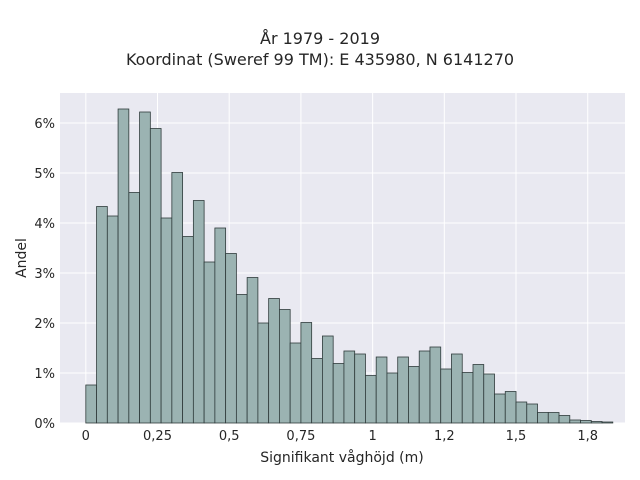 The image size is (640, 480). Describe the element at coordinates (340, 436) in the screenshot. I see `x-tick-labels: 0 0,25 0,5 0,75 1 1,2 1,5 1,8` at that location.